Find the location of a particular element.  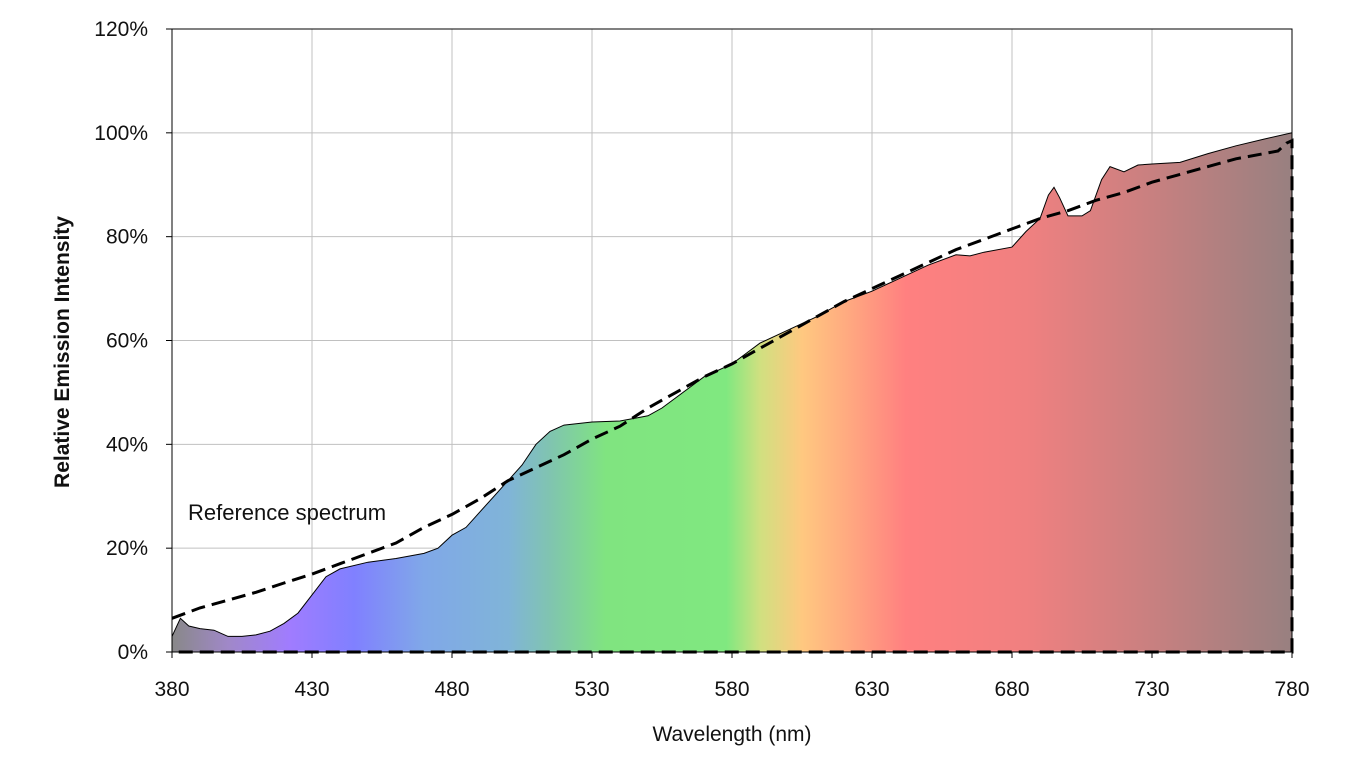

y-axis-label: Relative Emission Intensity is located at coordinates (62, 352).